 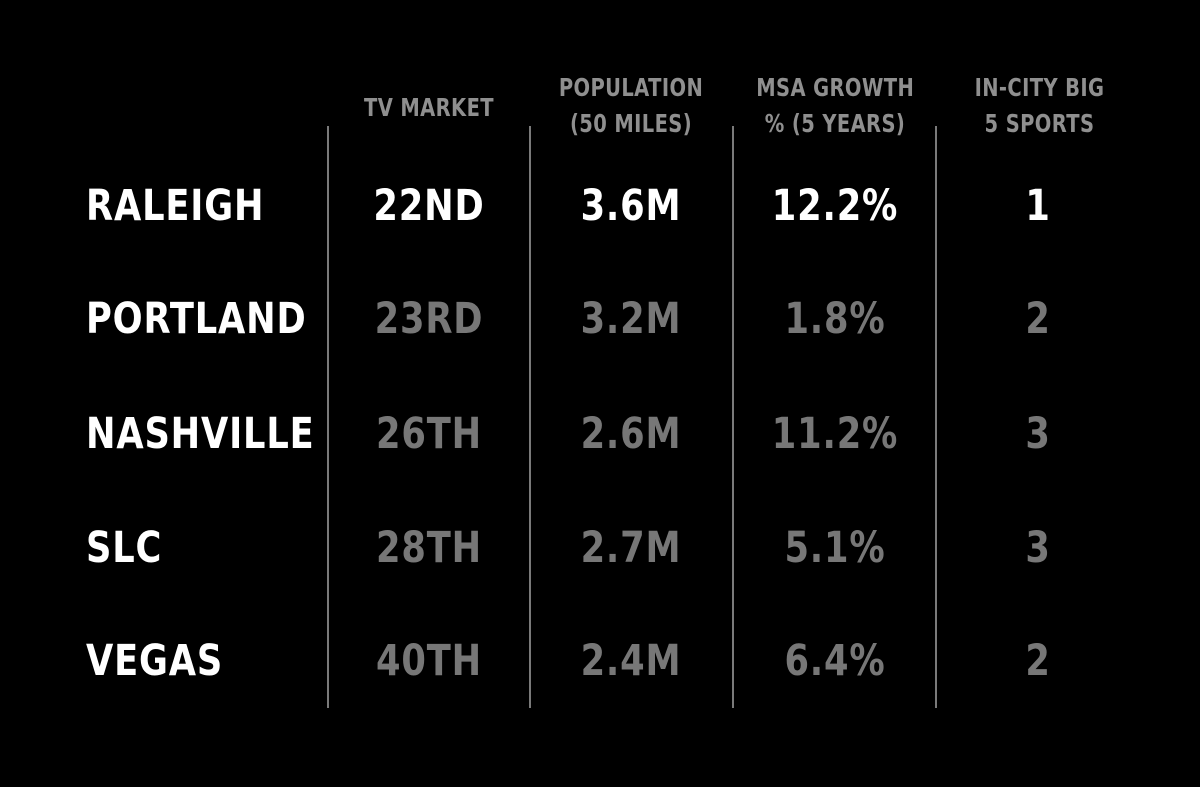 I want to click on header-msa-growth: MSA GROWTH % (5 YEARS), so click(x=835, y=106).